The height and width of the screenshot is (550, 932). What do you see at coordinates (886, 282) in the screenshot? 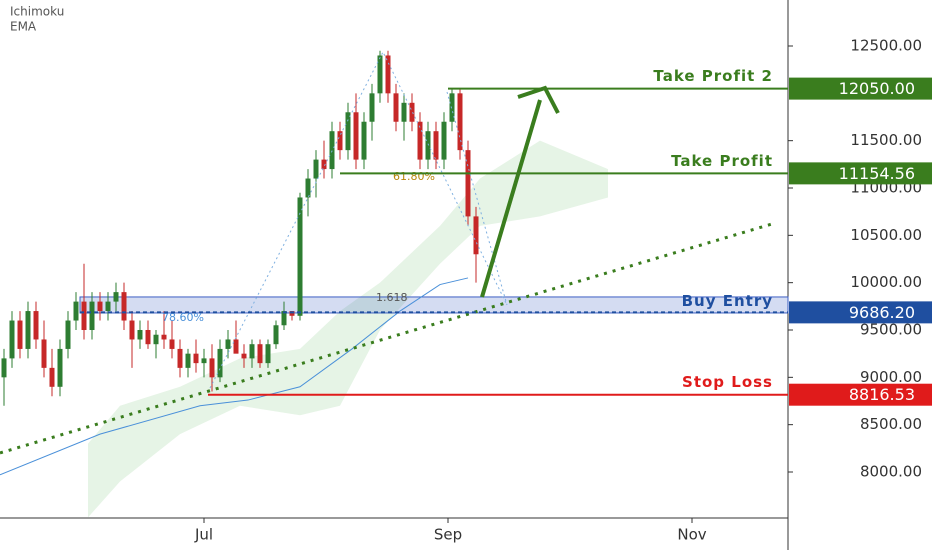
I see `y-tick-label: 10000.00` at bounding box center [886, 282].